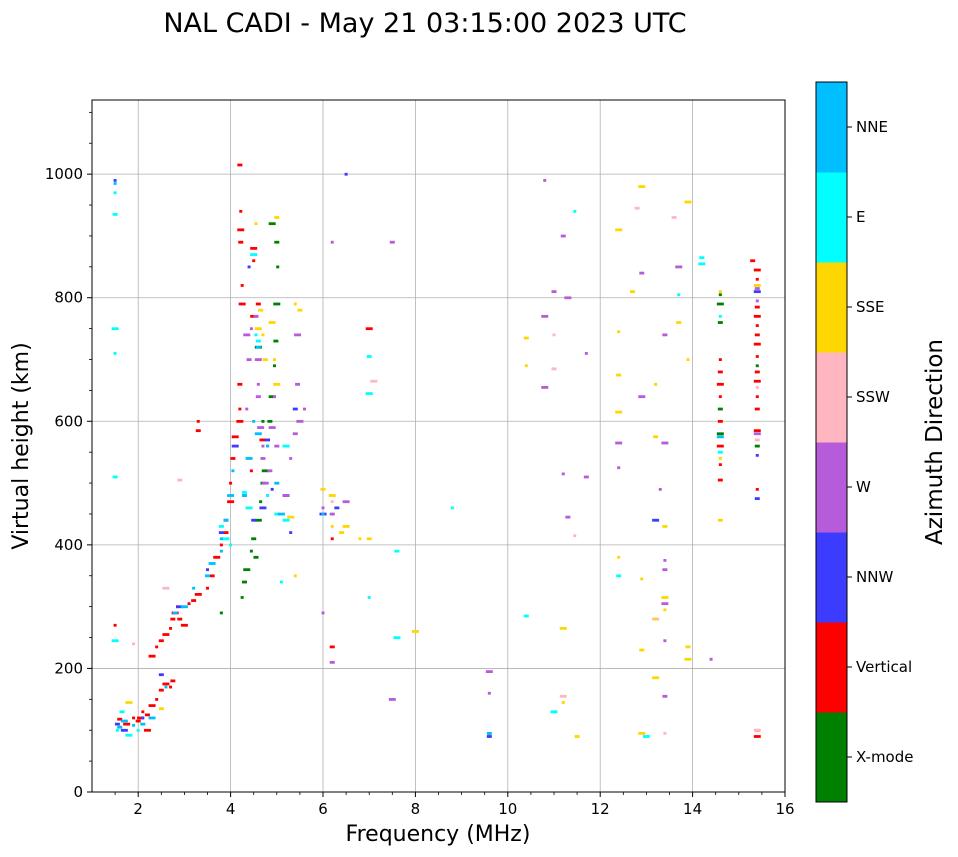 This screenshot has width=958, height=857. What do you see at coordinates (68, 668) in the screenshot?
I see `y-tick-label: 200` at bounding box center [68, 668].